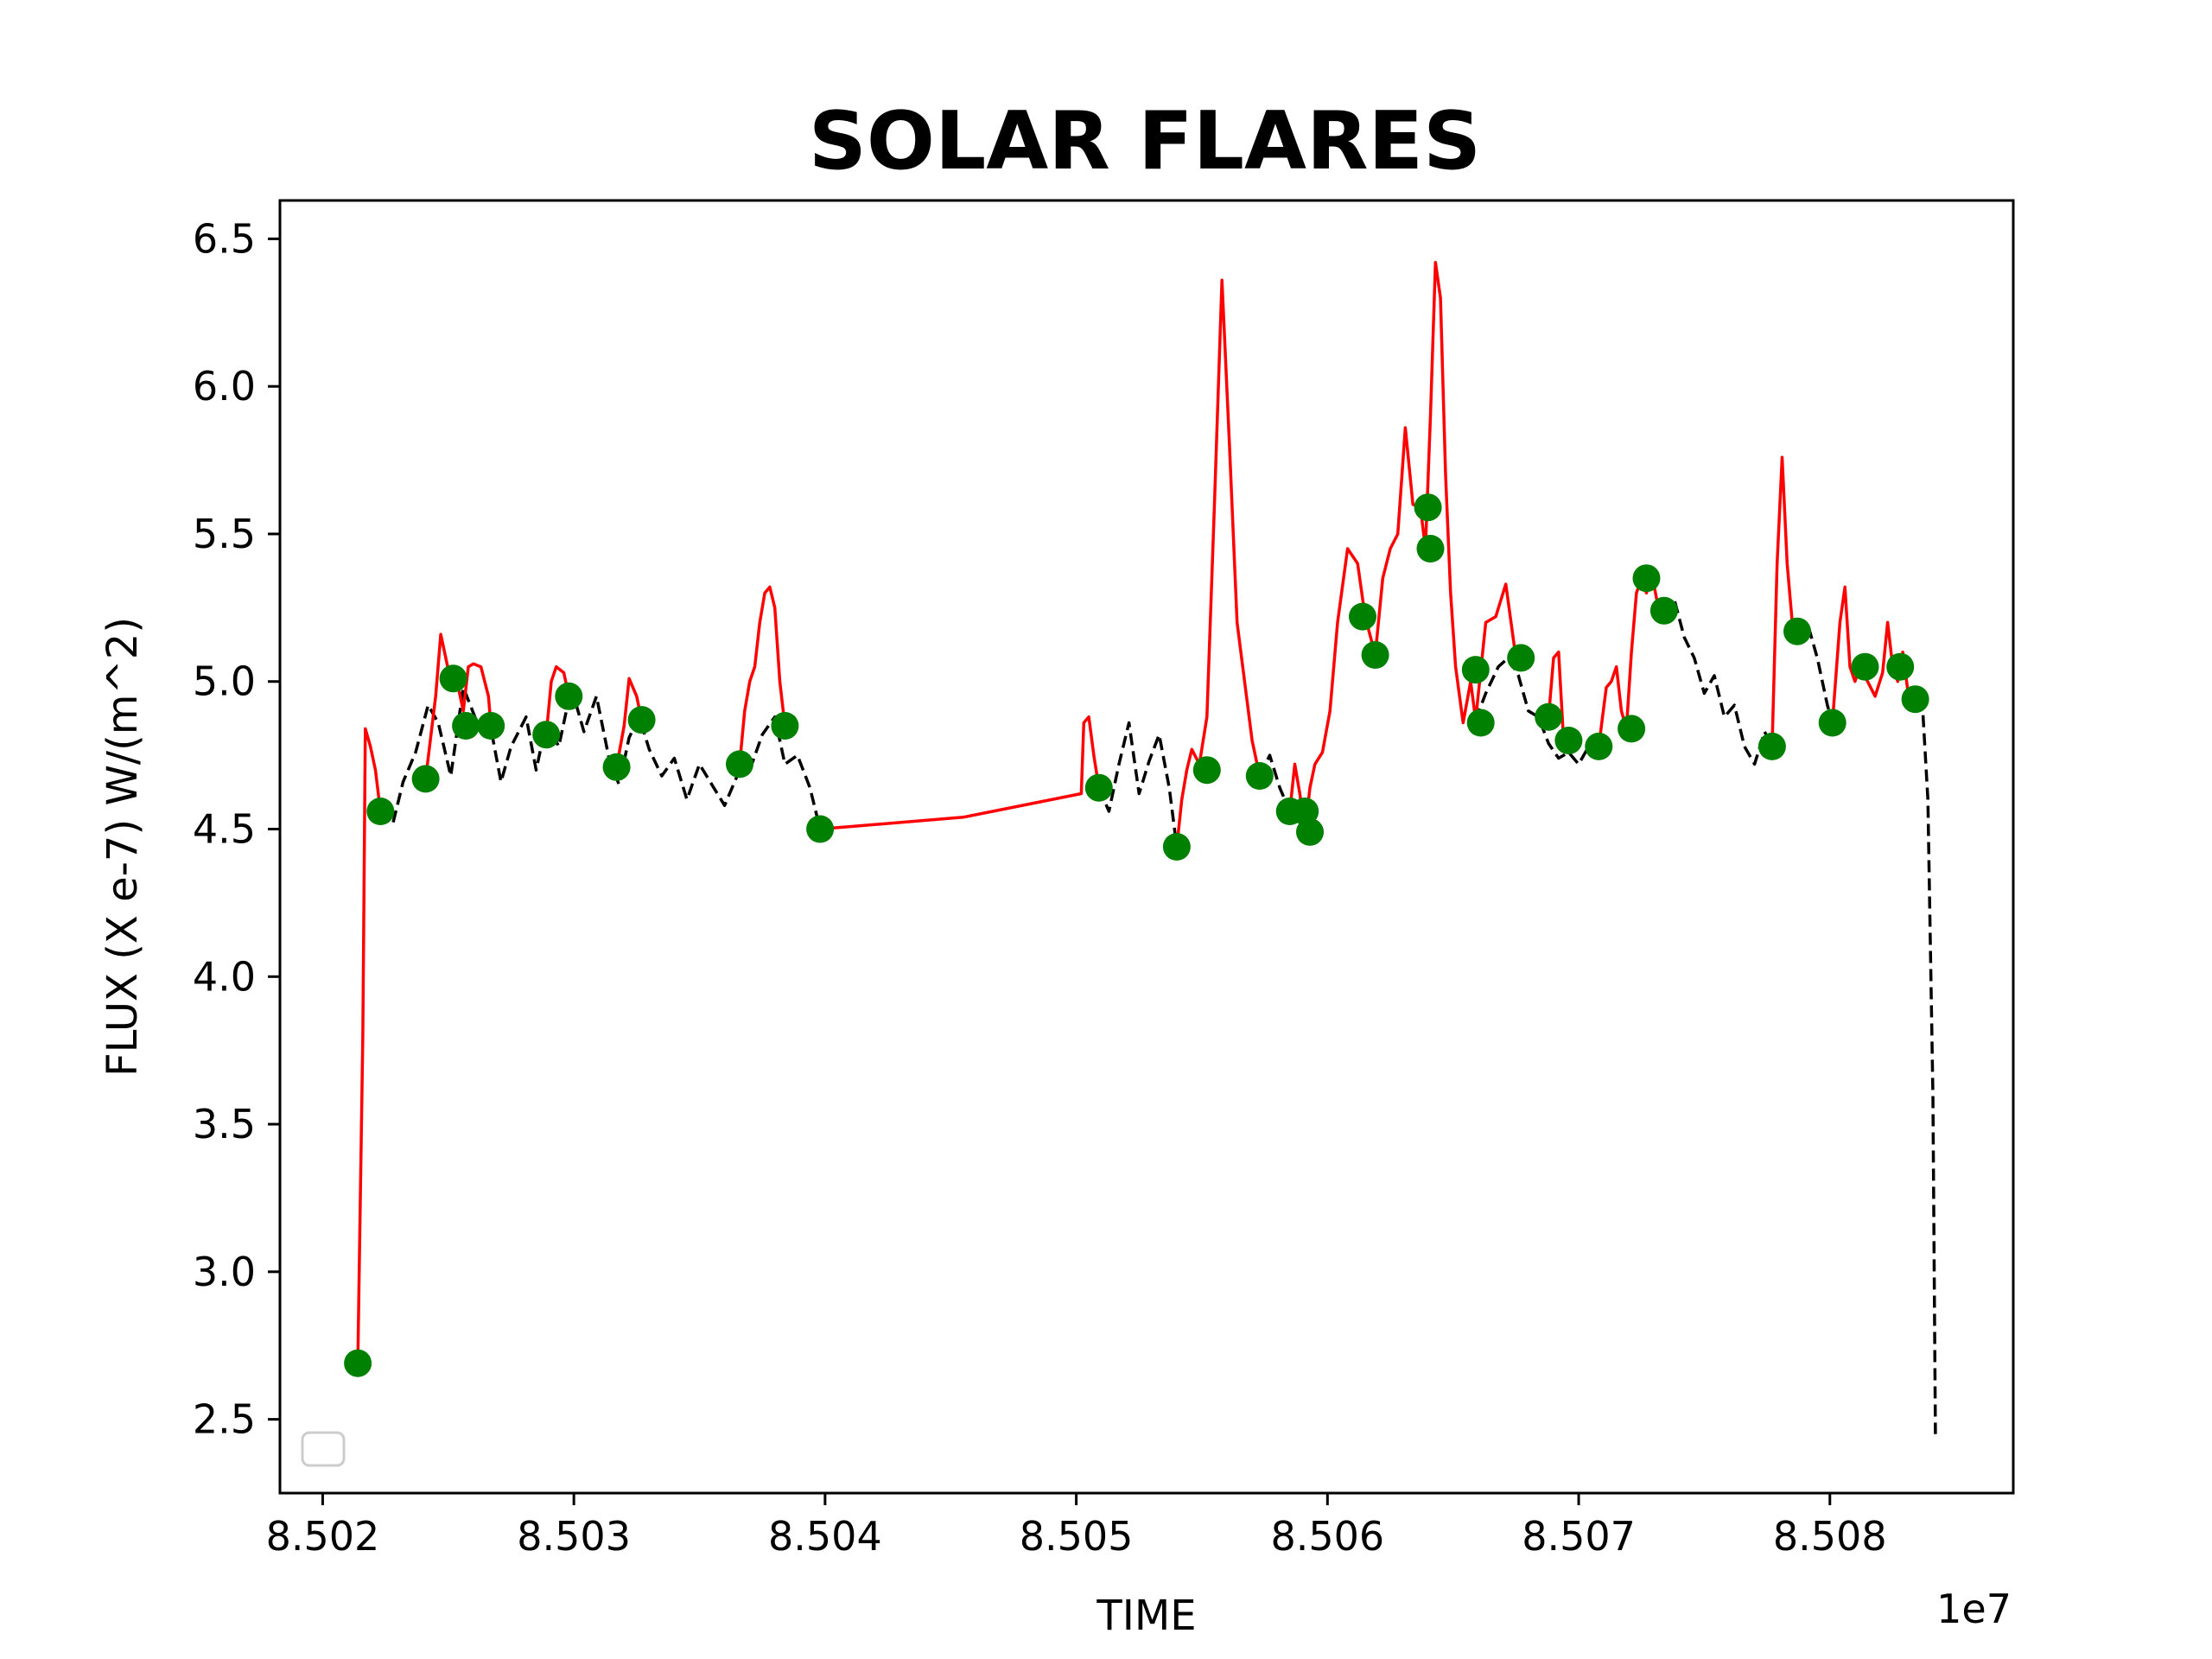 This screenshot has height=1659, width=2212. What do you see at coordinates (224, 238) in the screenshot?
I see `y-tick-label: 6.5` at bounding box center [224, 238].